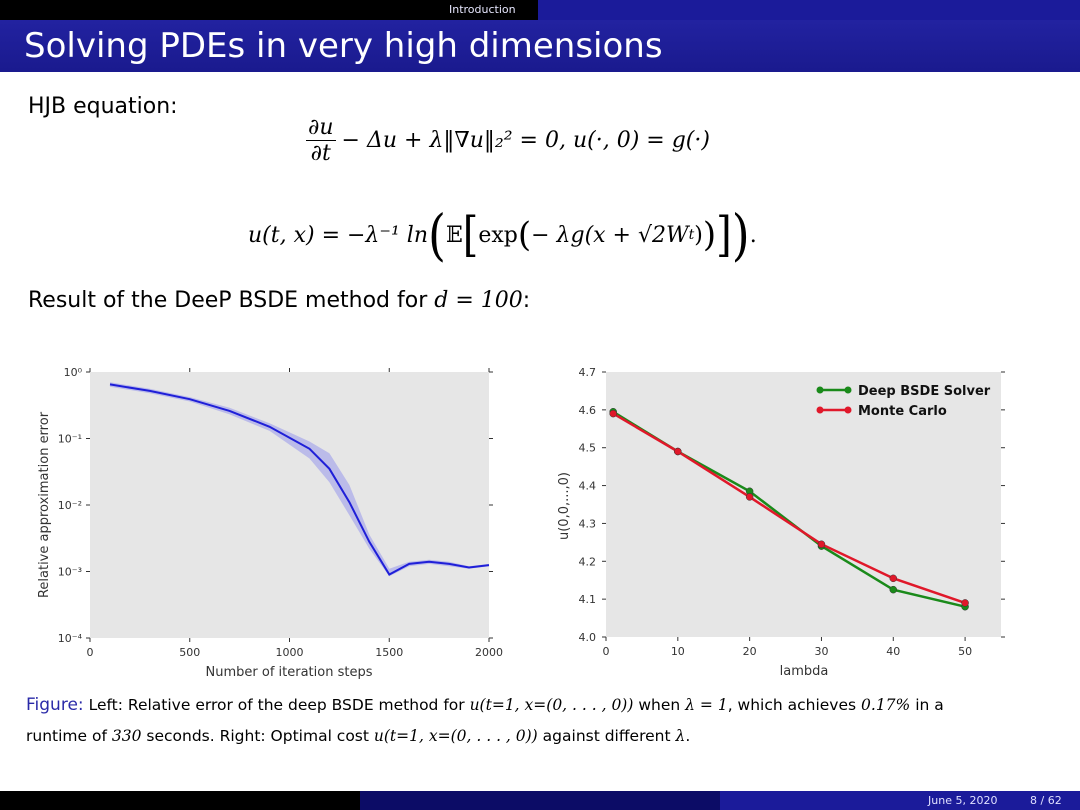 The height and width of the screenshot is (810, 1080). I want to click on frame-title: Solving PDEs in very high dimensions, so click(343, 46).